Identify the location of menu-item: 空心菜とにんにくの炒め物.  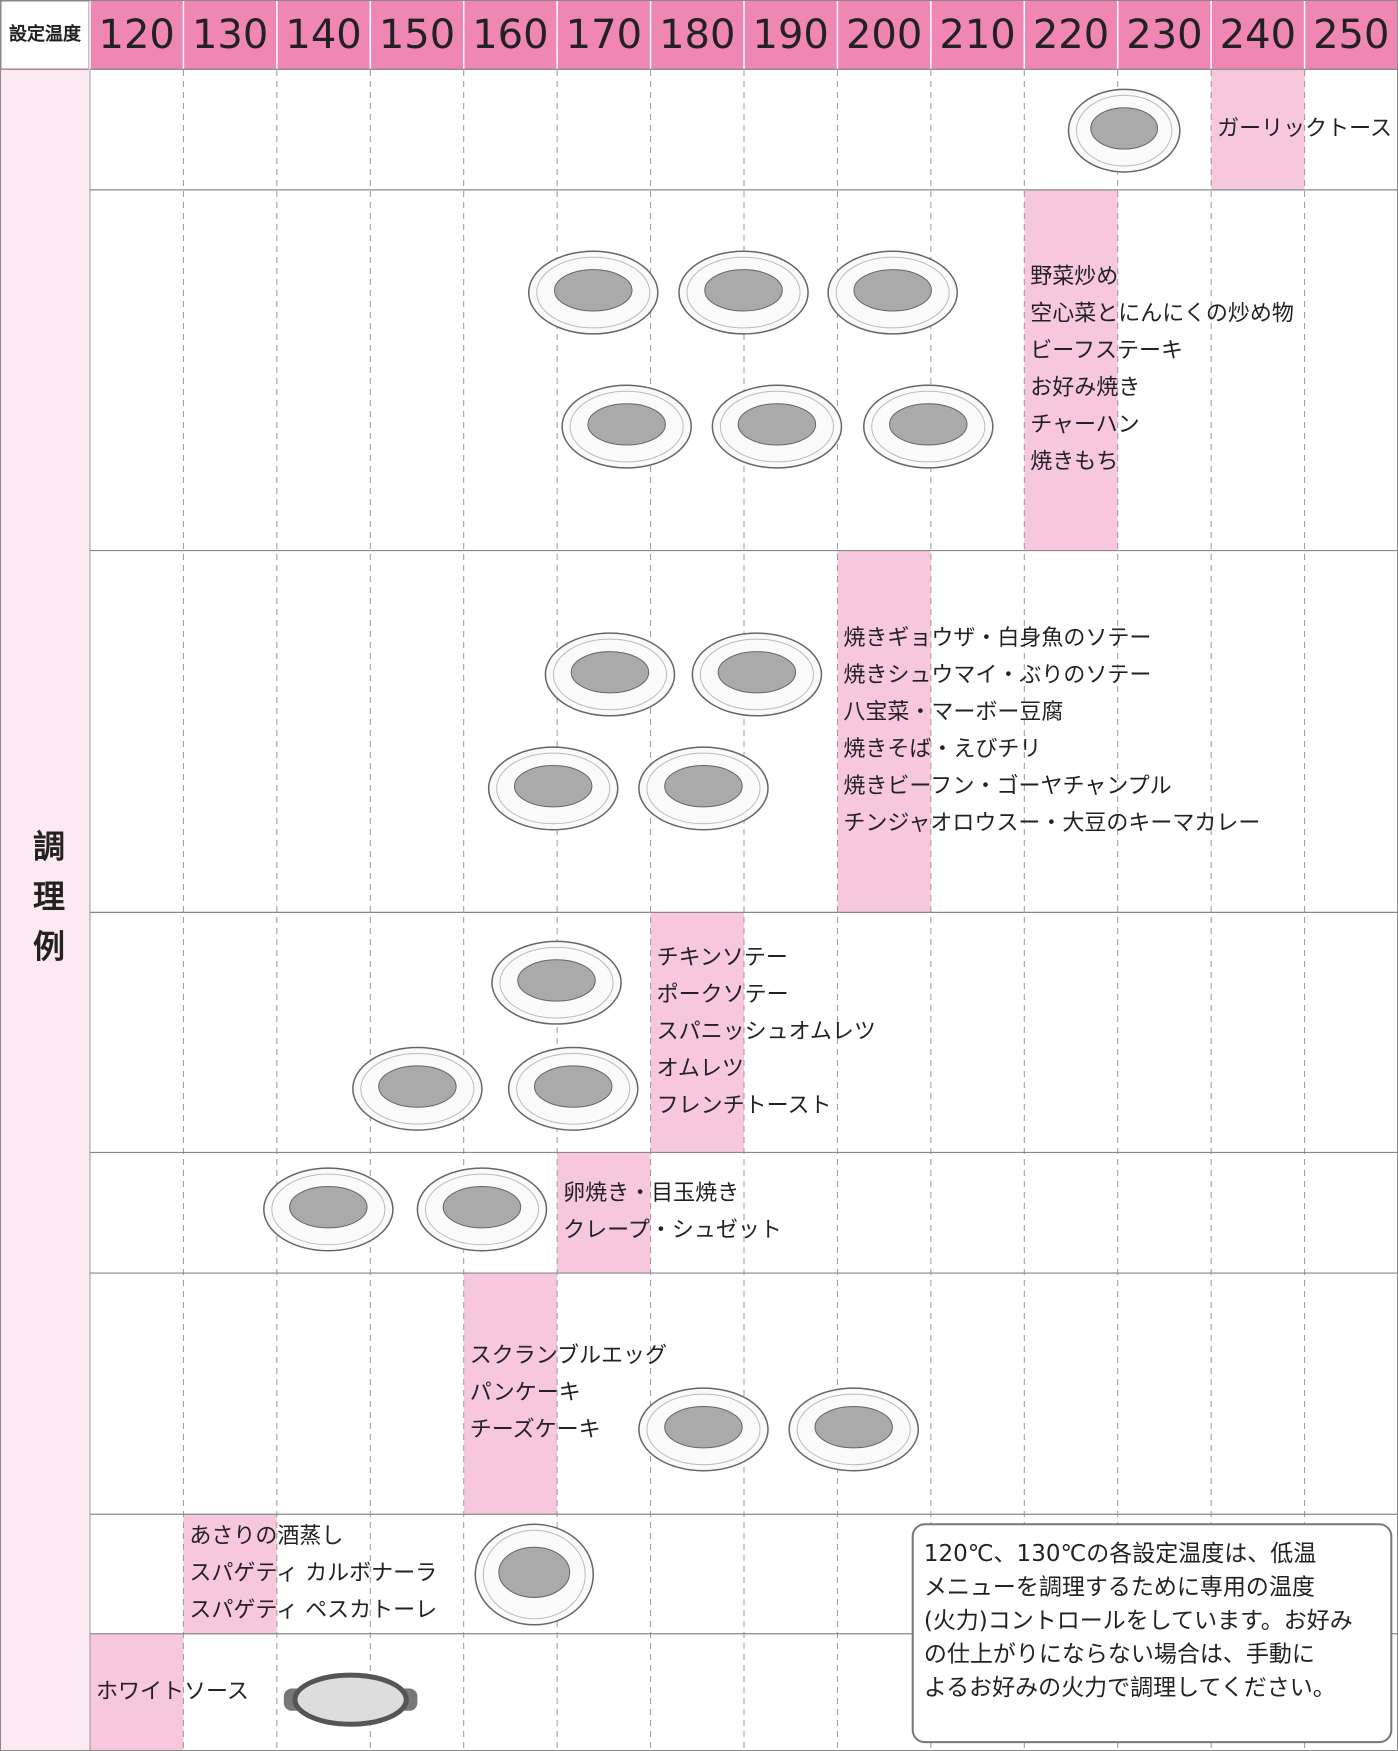
(1162, 314).